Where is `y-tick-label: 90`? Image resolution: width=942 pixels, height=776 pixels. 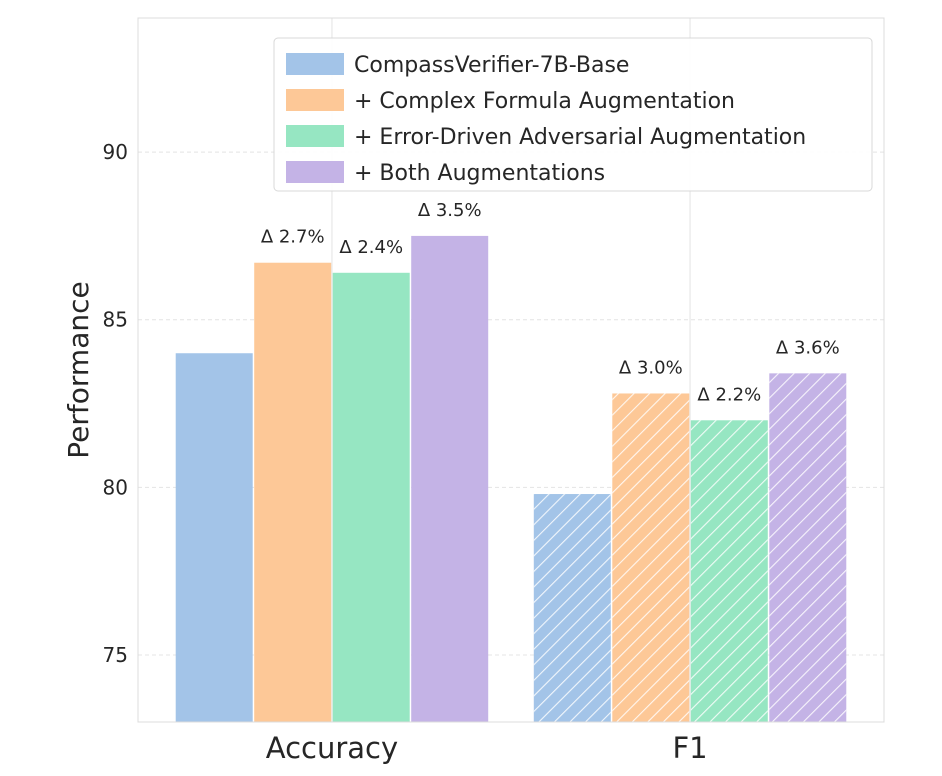
y-tick-label: 90 is located at coordinates (115, 152).